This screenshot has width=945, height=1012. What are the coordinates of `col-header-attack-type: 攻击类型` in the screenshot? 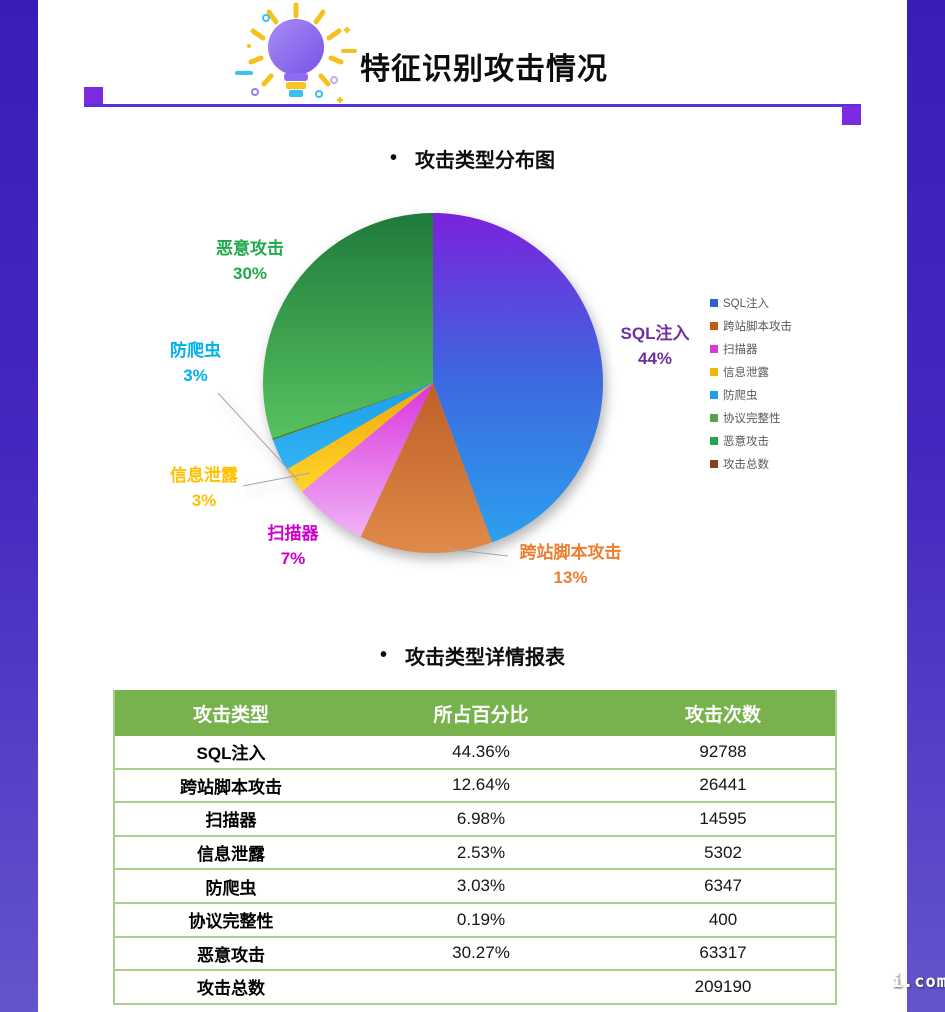 It's located at (230, 715).